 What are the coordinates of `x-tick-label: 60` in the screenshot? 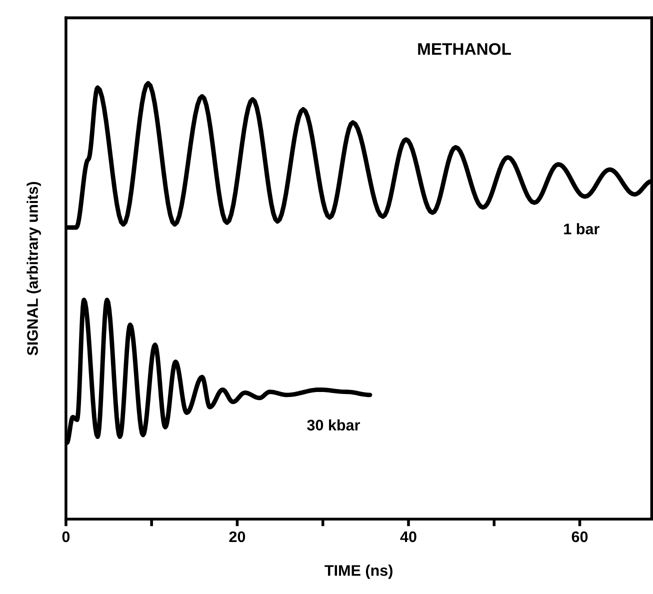 It's located at (580, 536).